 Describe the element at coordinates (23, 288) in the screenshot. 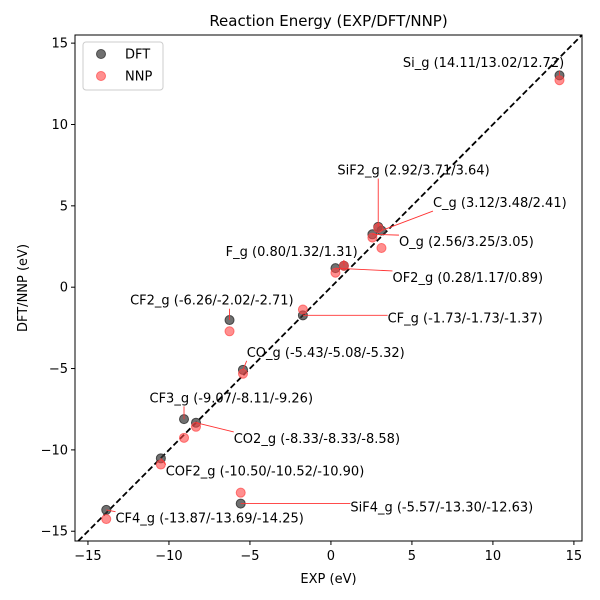

I see `y-axis-label: DFT/NNP (eV)` at that location.